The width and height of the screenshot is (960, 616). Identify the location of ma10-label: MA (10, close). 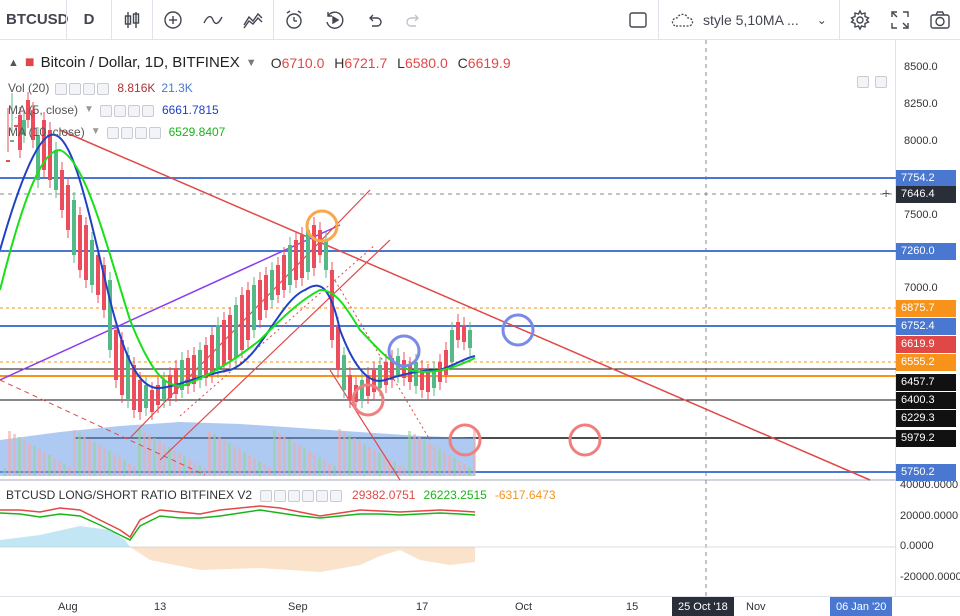
(46, 131).